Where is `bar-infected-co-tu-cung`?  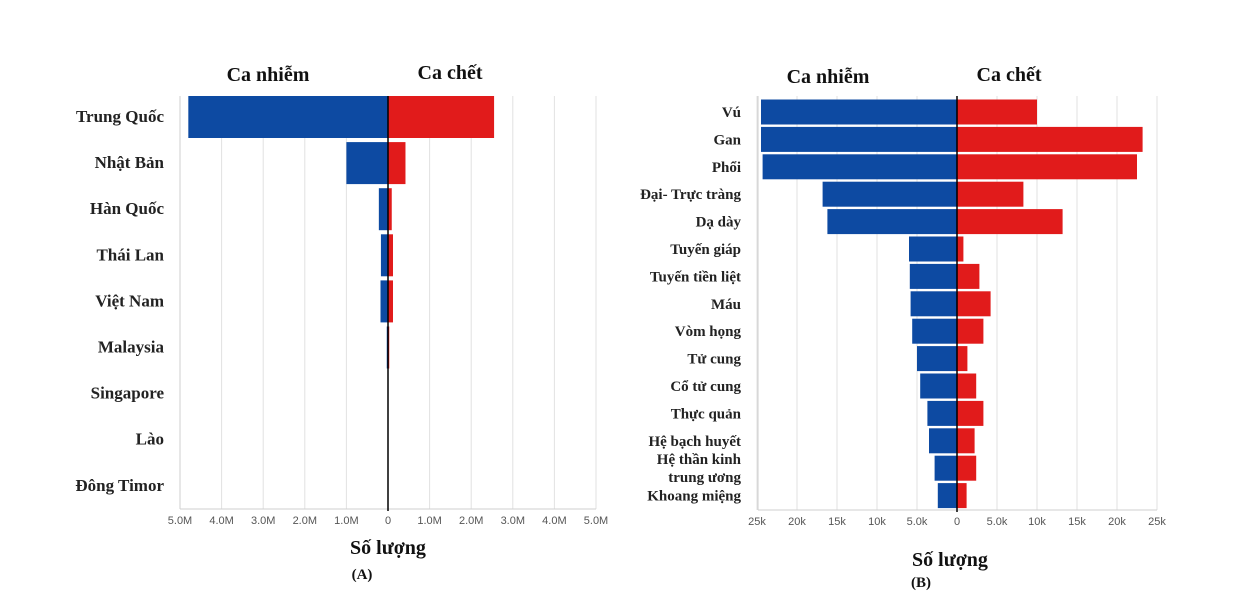
bar-infected-co-tu-cung is located at coordinates (938, 386).